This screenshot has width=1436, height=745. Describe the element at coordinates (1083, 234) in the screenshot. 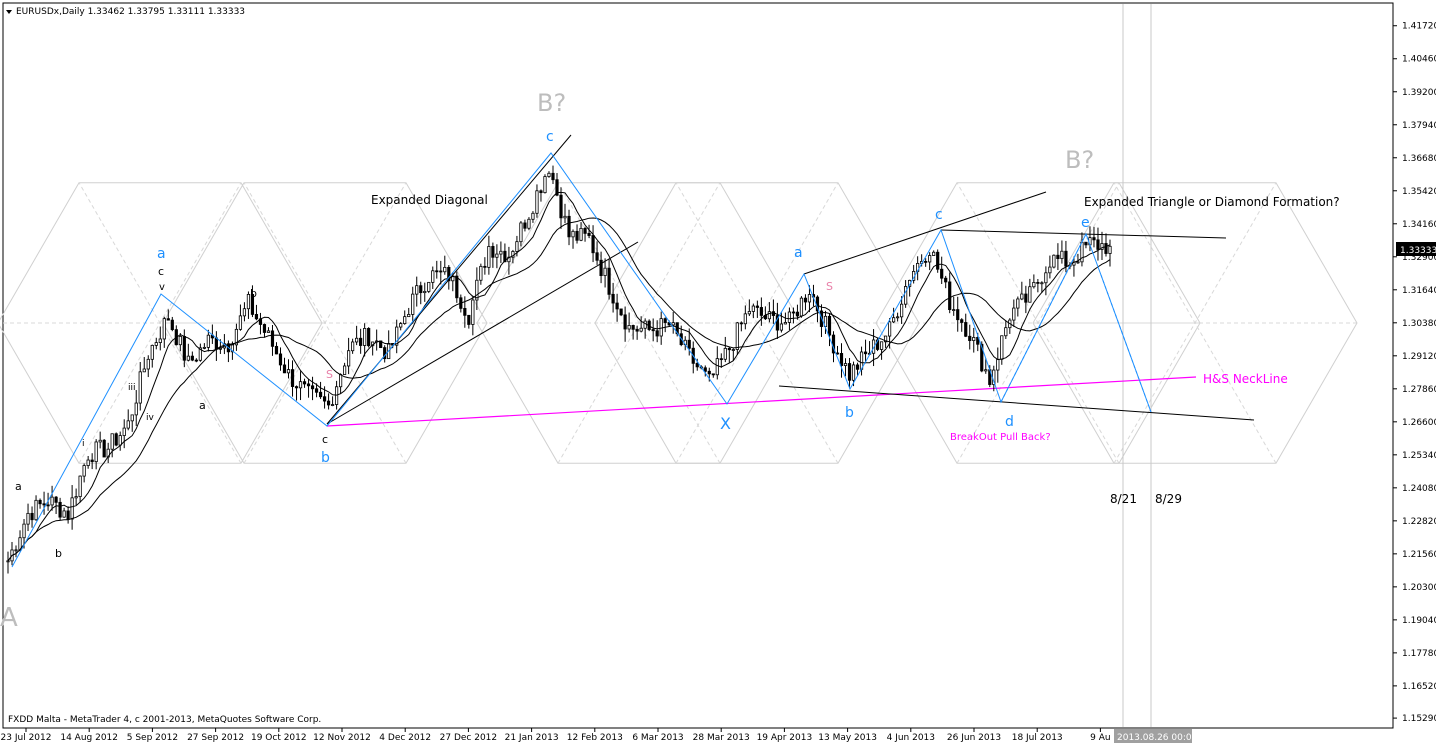

I see `triangle-top-line` at that location.